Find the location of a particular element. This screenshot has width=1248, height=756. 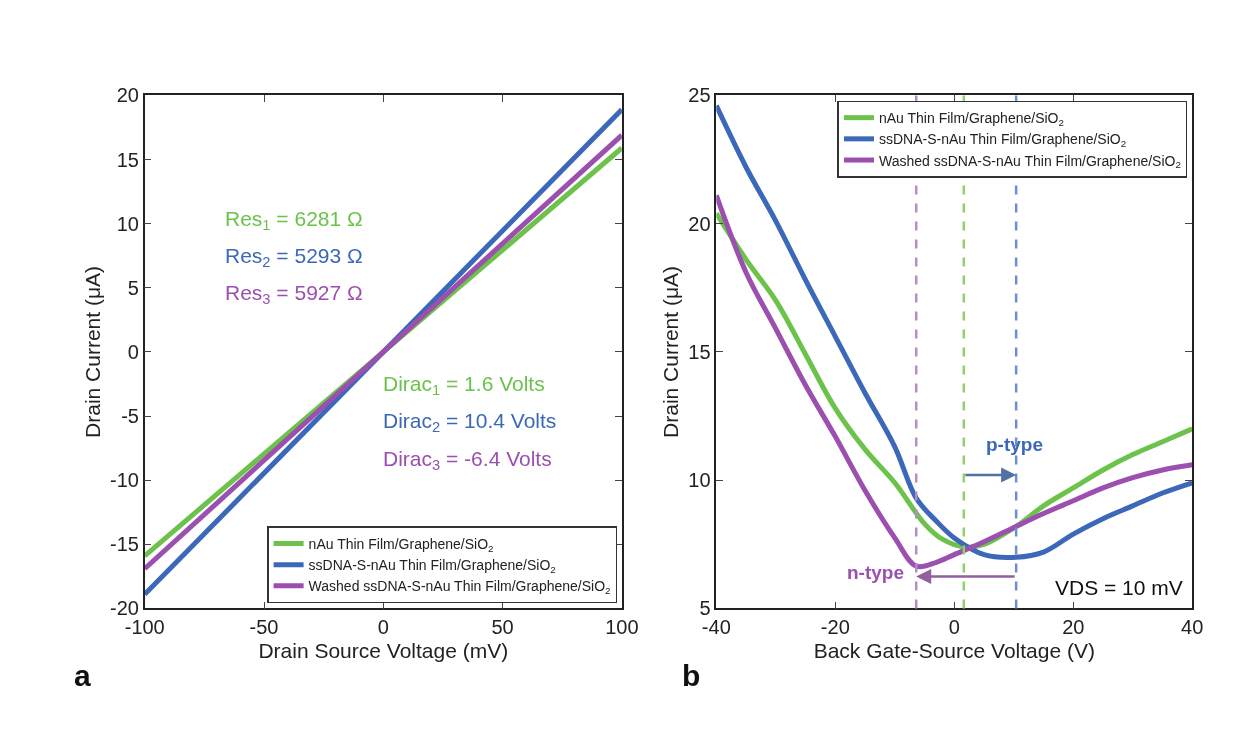

annotation: p-type is located at coordinates (1014, 444).